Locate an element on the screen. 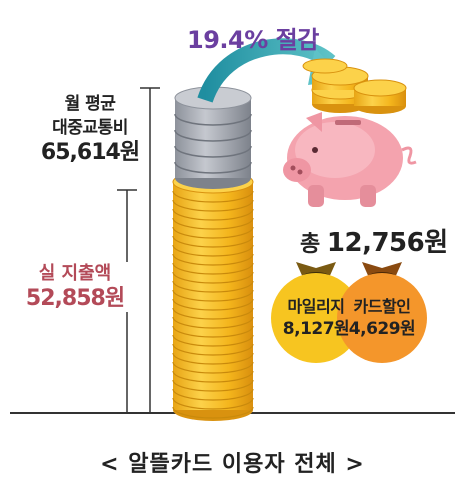 Image resolution: width=465 pixels, height=496 pixels. actual-spend-label: 실 지출액 52,858원 is located at coordinates (75, 287).